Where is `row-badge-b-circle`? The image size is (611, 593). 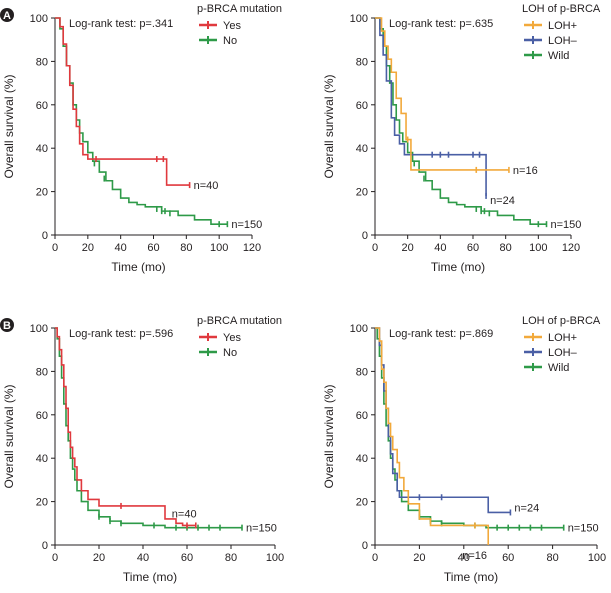 row-badge-b-circle is located at coordinates (7, 325).